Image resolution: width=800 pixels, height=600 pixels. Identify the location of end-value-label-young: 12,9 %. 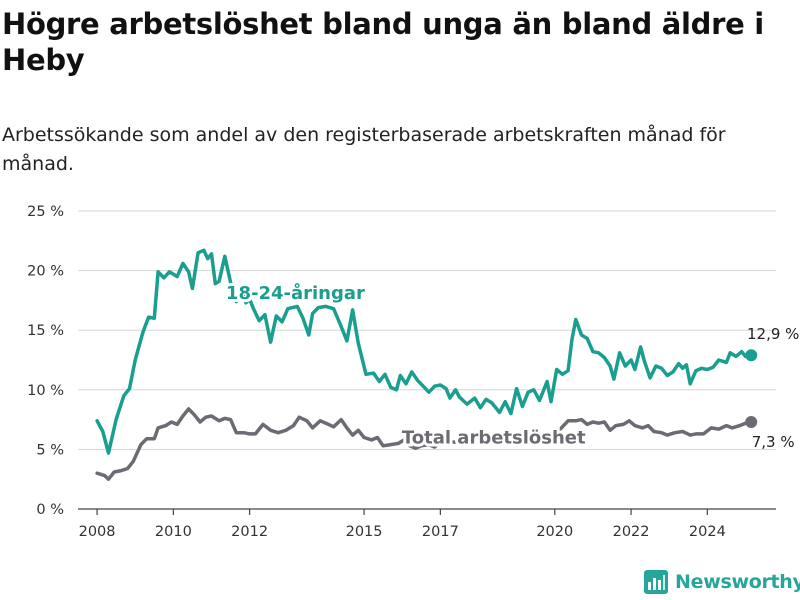
(773, 334).